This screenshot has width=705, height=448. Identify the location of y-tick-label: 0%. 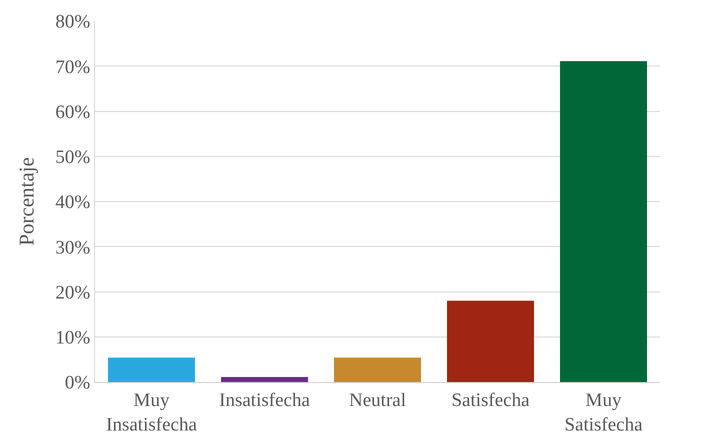
(77, 383).